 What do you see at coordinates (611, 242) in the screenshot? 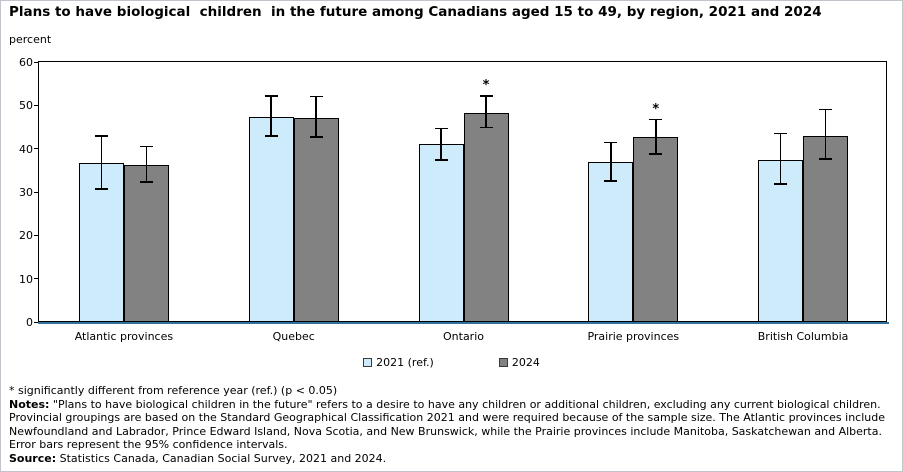
I see `bar-2021-ref-prairie-provinces` at bounding box center [611, 242].